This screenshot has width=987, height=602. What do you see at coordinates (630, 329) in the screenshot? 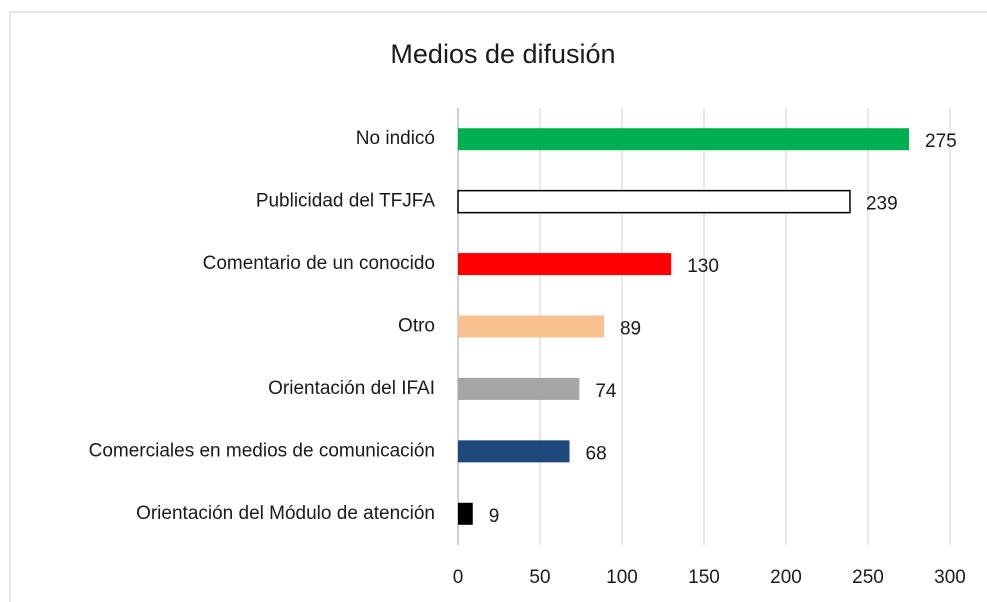
I see `value-label: 89` at bounding box center [630, 329].